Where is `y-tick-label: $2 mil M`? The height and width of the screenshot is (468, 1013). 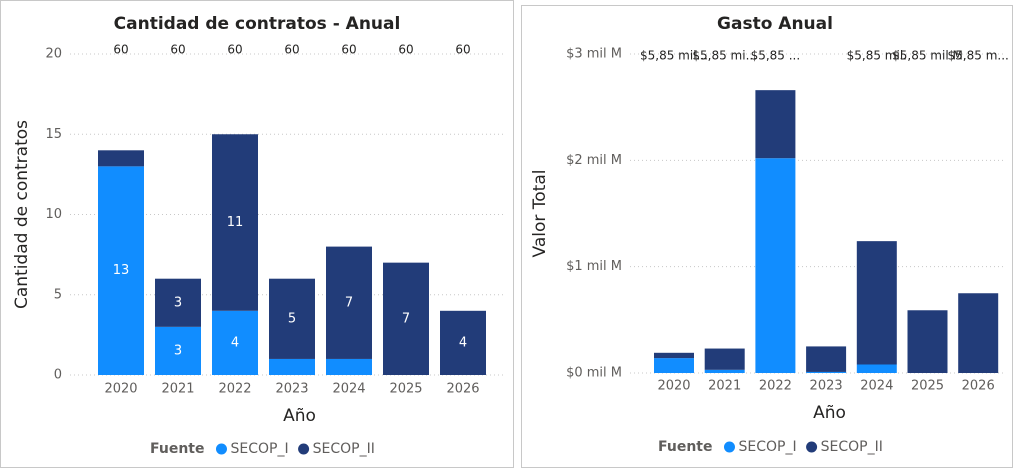
y-tick-label: $2 mil M is located at coordinates (594, 160).